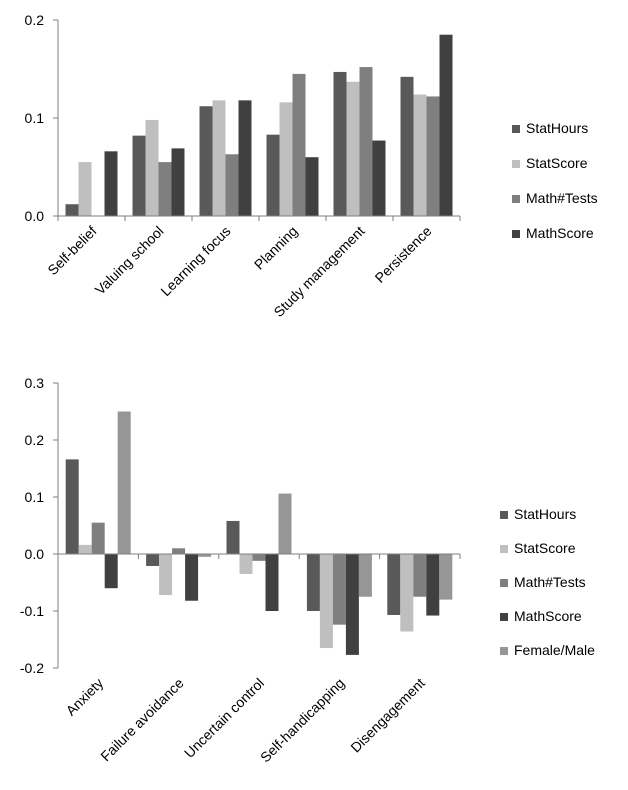  What do you see at coordinates (545, 548) in the screenshot?
I see `bottom-legend-label: StatScore` at bounding box center [545, 548].